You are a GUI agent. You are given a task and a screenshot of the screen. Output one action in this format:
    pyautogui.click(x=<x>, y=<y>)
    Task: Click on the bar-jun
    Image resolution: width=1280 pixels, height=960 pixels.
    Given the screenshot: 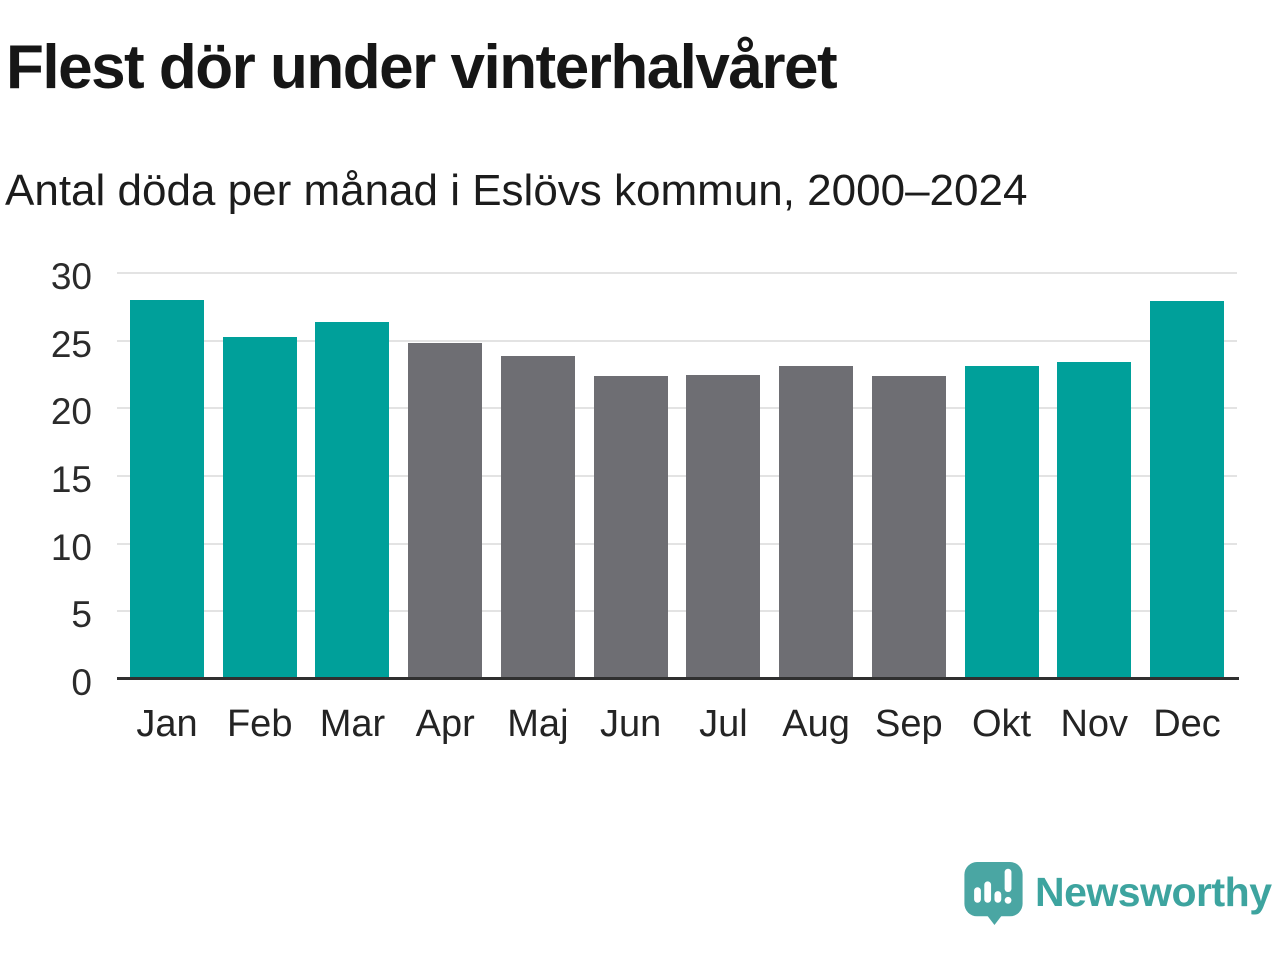 What is the action you would take?
    pyautogui.click(x=630, y=527)
    